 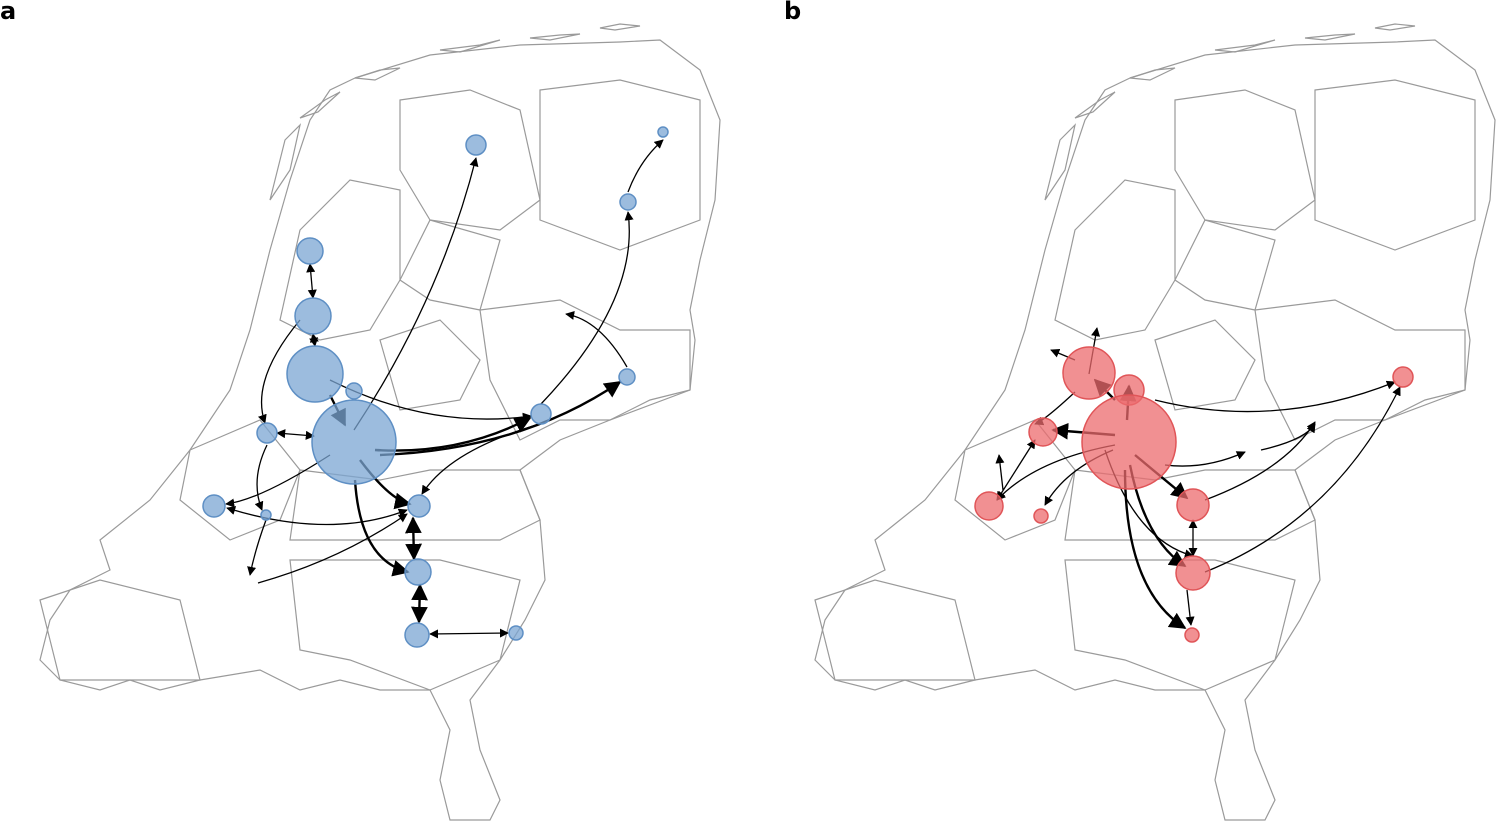 What do you see at coordinates (792, 12) in the screenshot?
I see `panel-label: b` at bounding box center [792, 12].